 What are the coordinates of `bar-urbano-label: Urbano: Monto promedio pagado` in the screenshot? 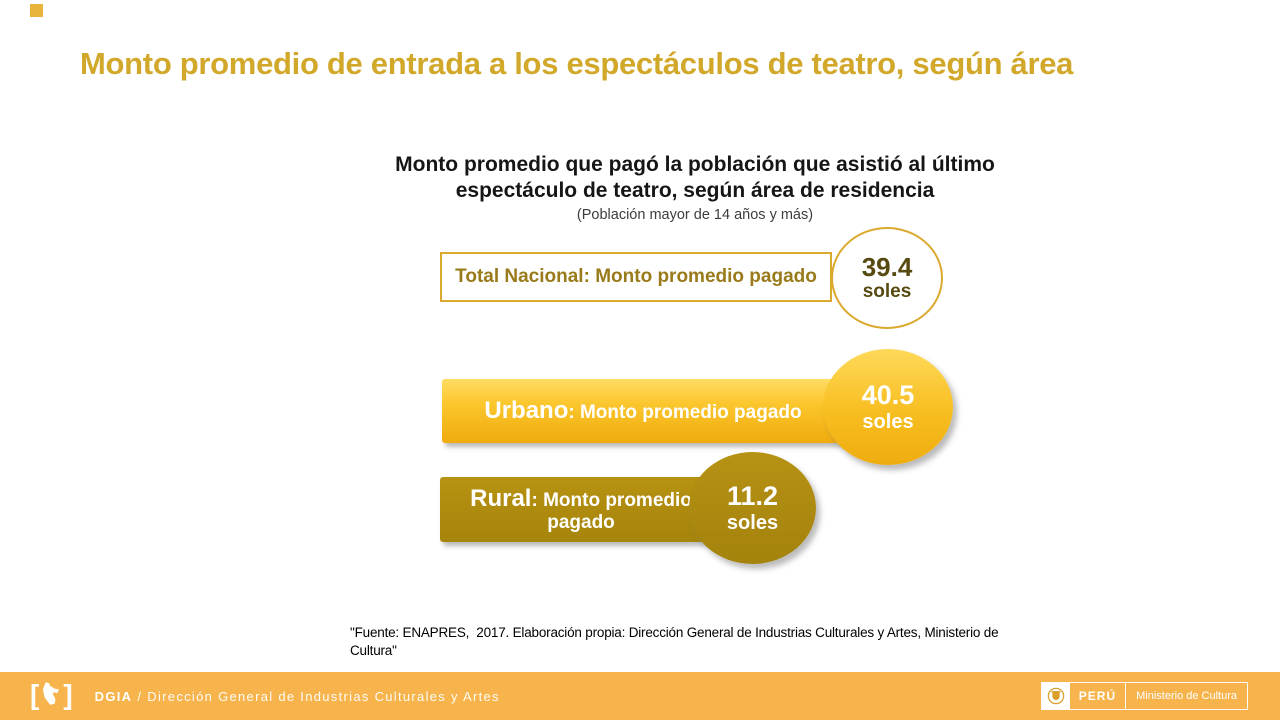 It's located at (642, 411).